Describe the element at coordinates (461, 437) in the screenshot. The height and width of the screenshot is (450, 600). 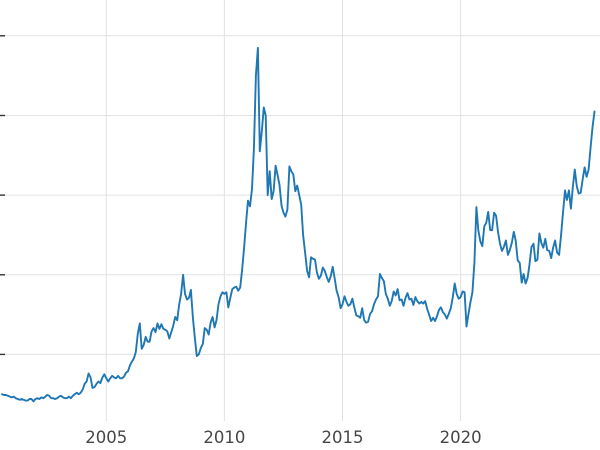
I see `x-tick-label: 2020` at that location.